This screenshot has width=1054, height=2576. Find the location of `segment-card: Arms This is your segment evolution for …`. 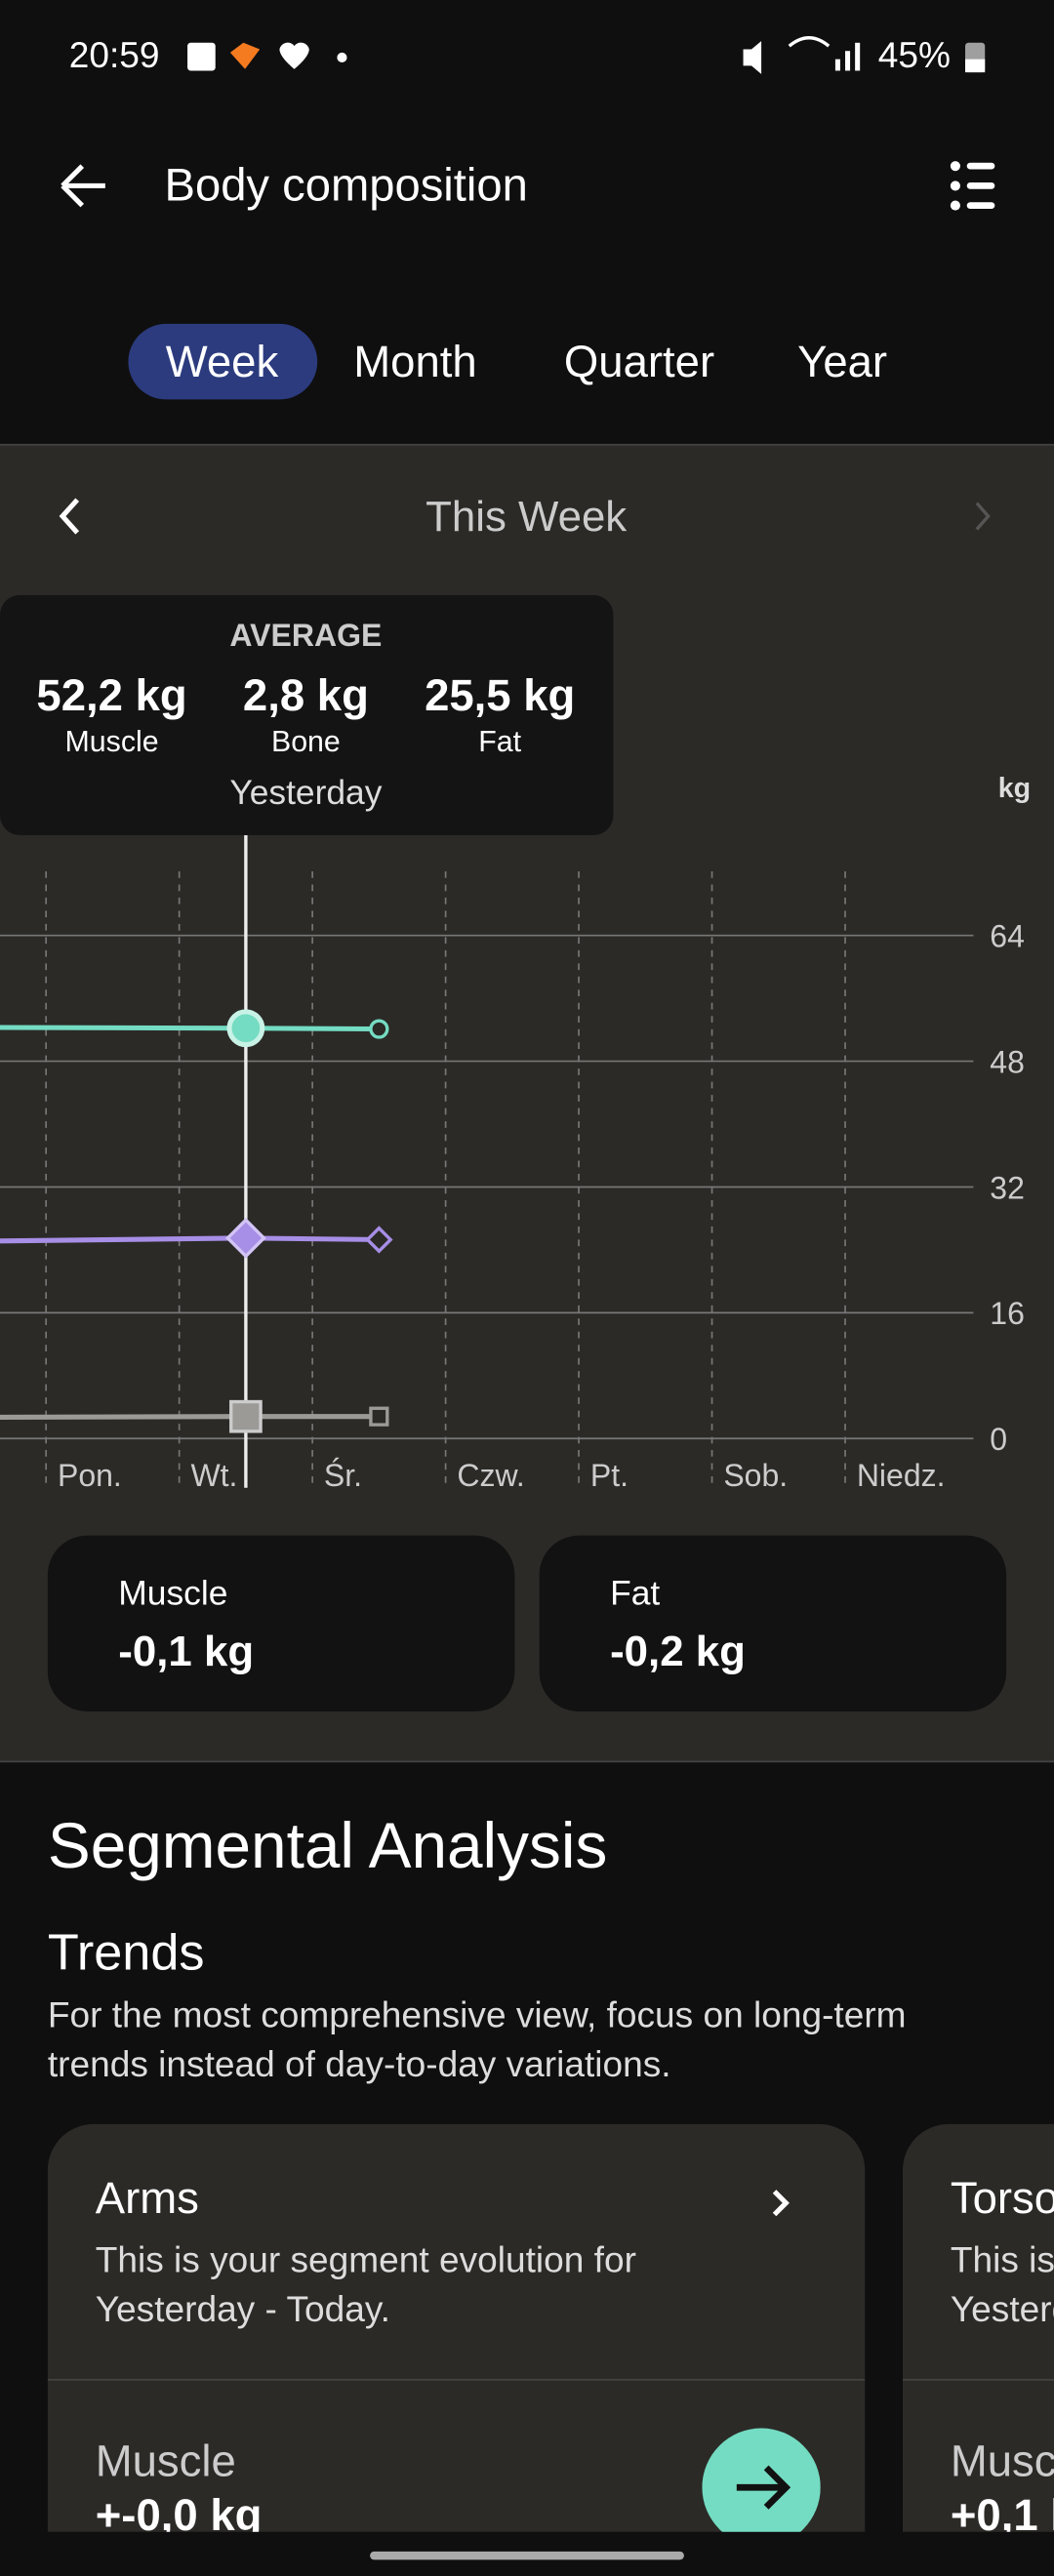

segment-card: Arms This is your segment evolution for … is located at coordinates (456, 2327).